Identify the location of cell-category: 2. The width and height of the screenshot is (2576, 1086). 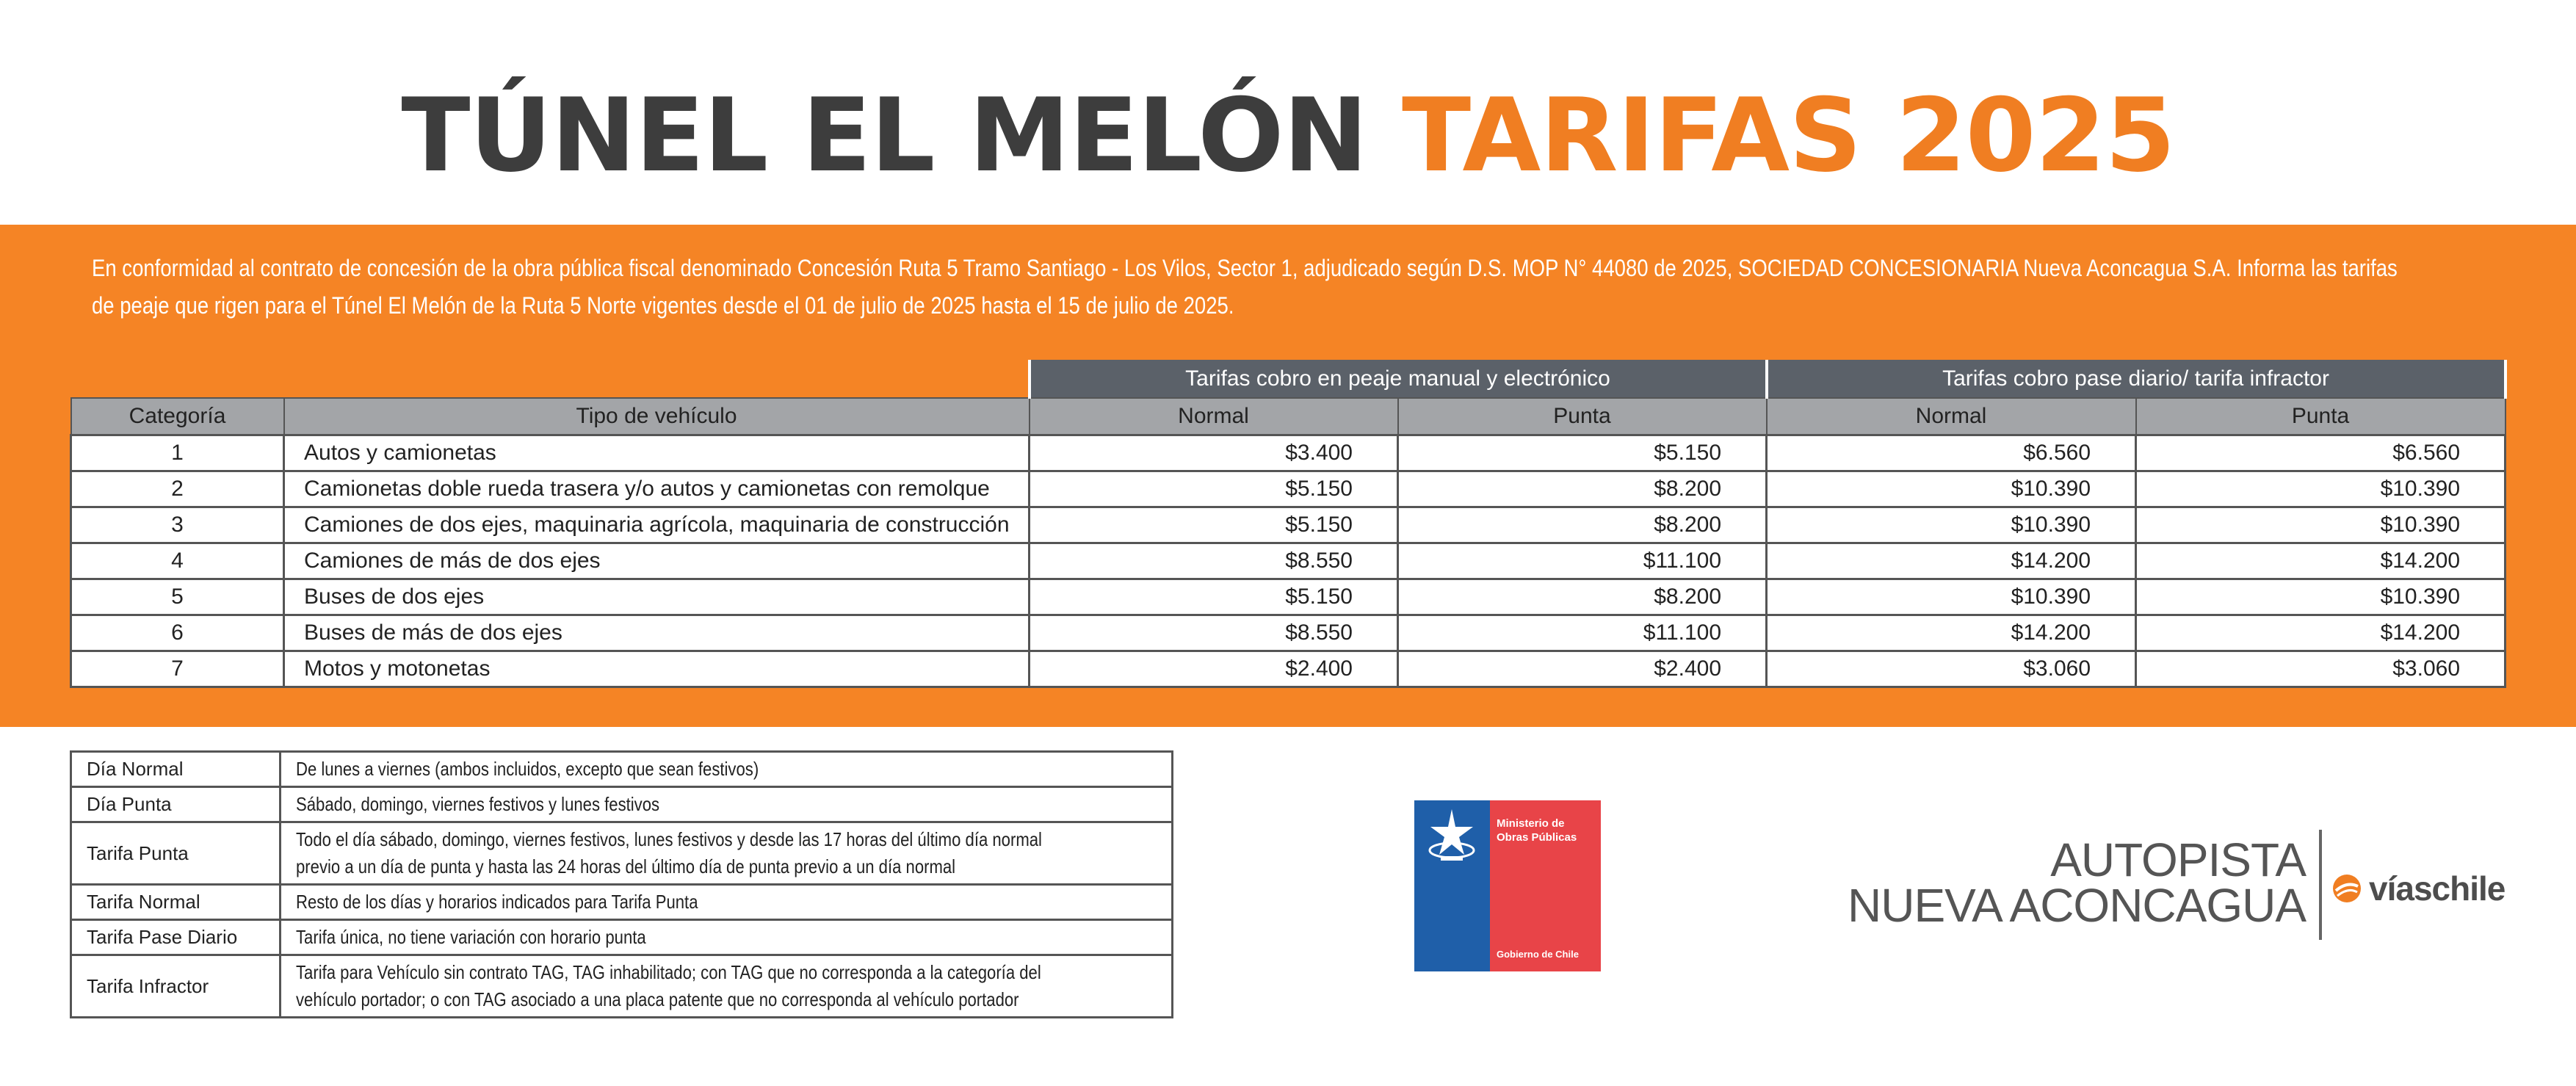
(177, 489).